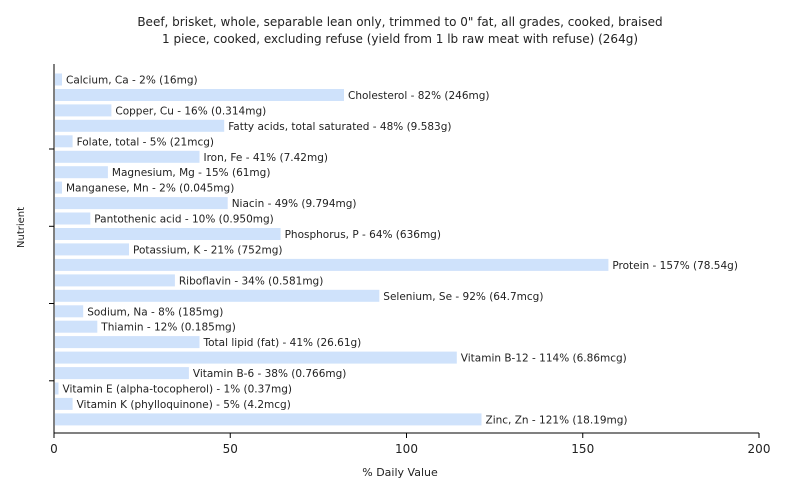  I want to click on bar-label: Cholesterol - 82% (246mg), so click(419, 96).